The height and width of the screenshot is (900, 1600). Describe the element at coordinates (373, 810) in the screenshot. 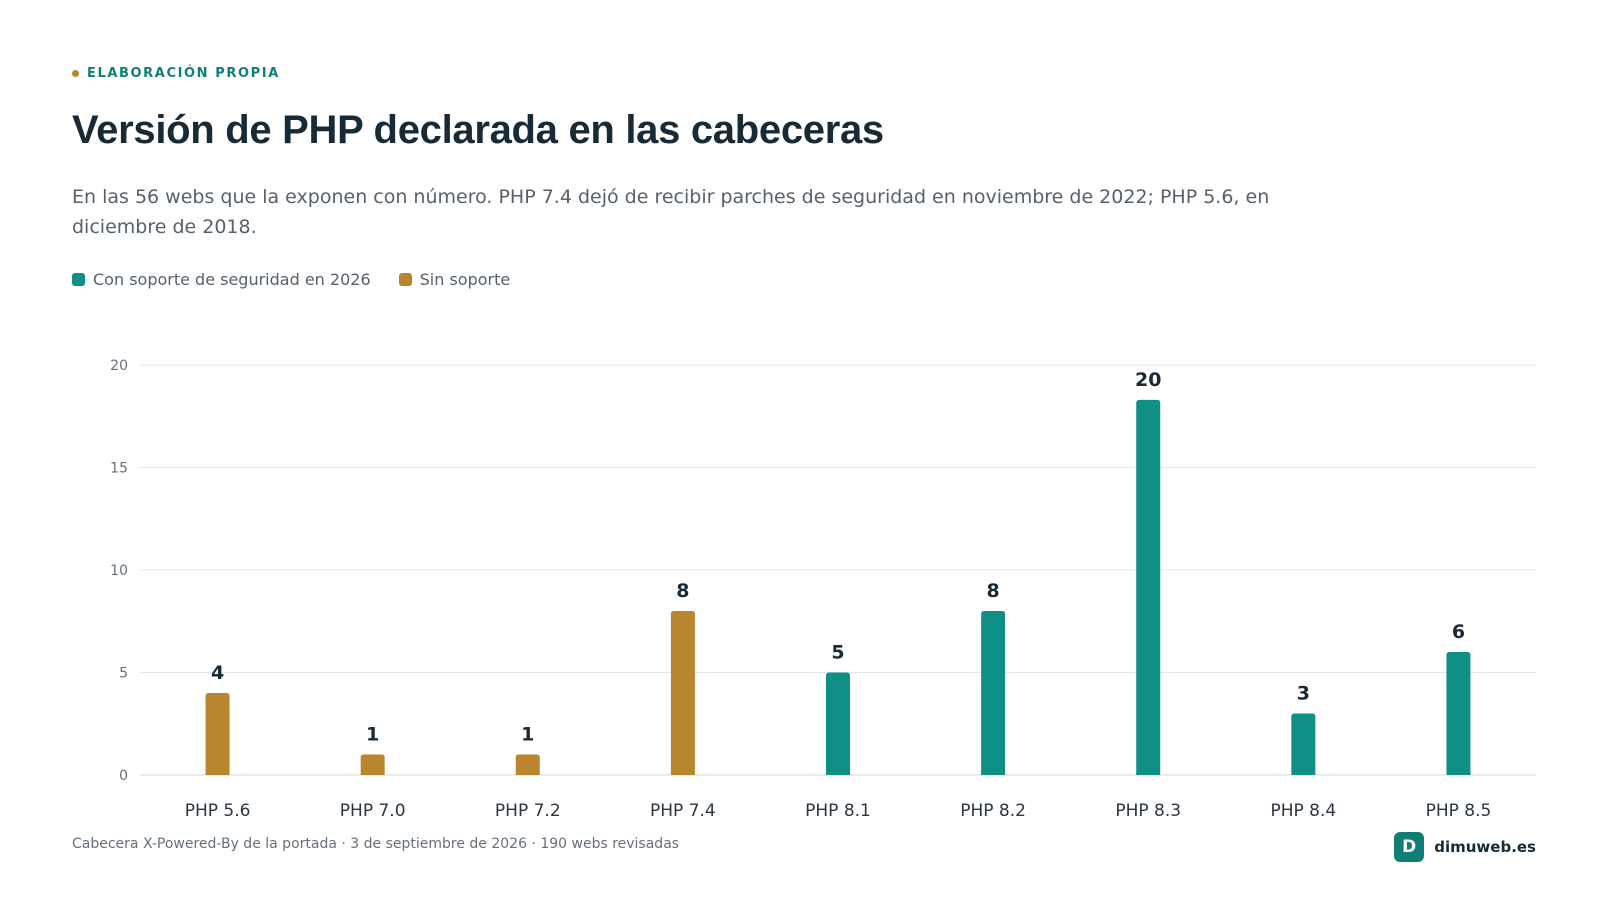

I see `x-tick-label: PHP 7.0` at that location.